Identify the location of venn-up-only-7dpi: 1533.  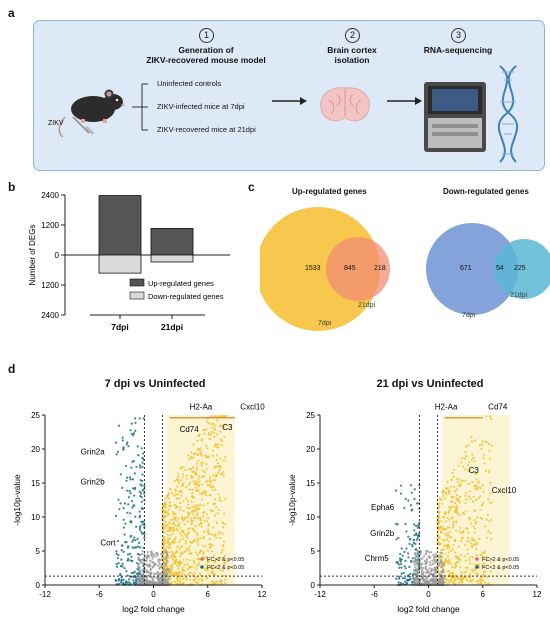
(313, 268).